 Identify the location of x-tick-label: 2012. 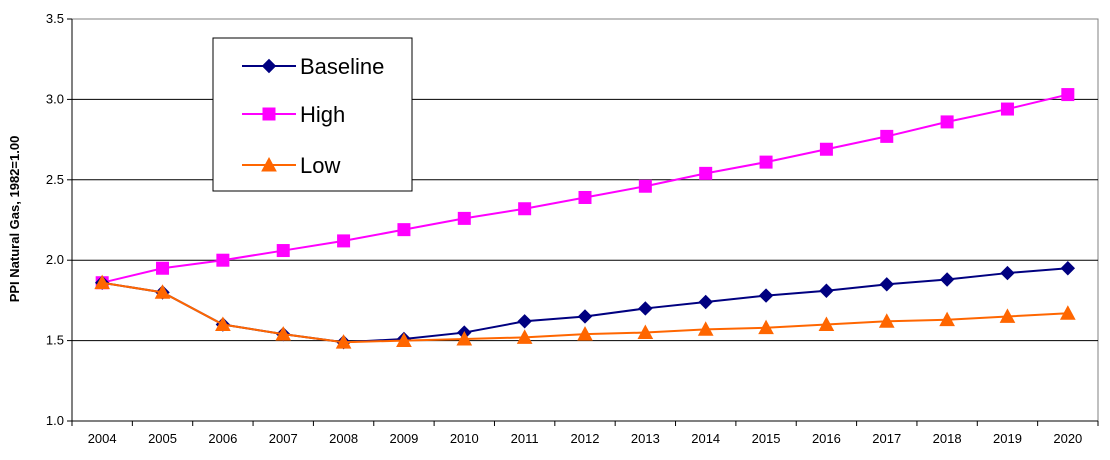
(585, 438).